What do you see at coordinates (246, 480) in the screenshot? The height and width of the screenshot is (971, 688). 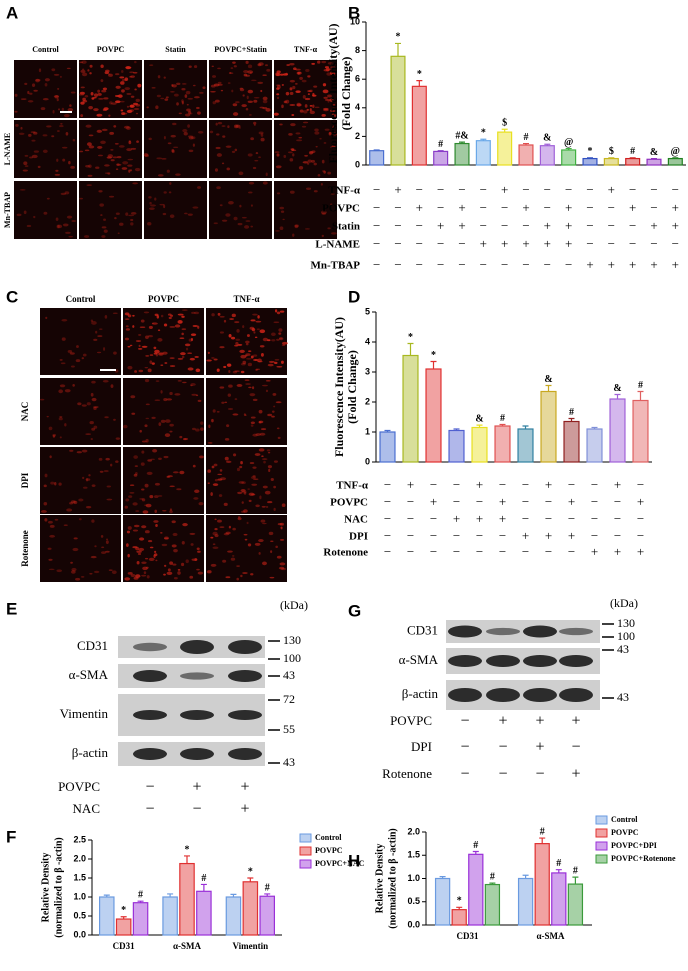 I see `micrograph-bg` at bounding box center [246, 480].